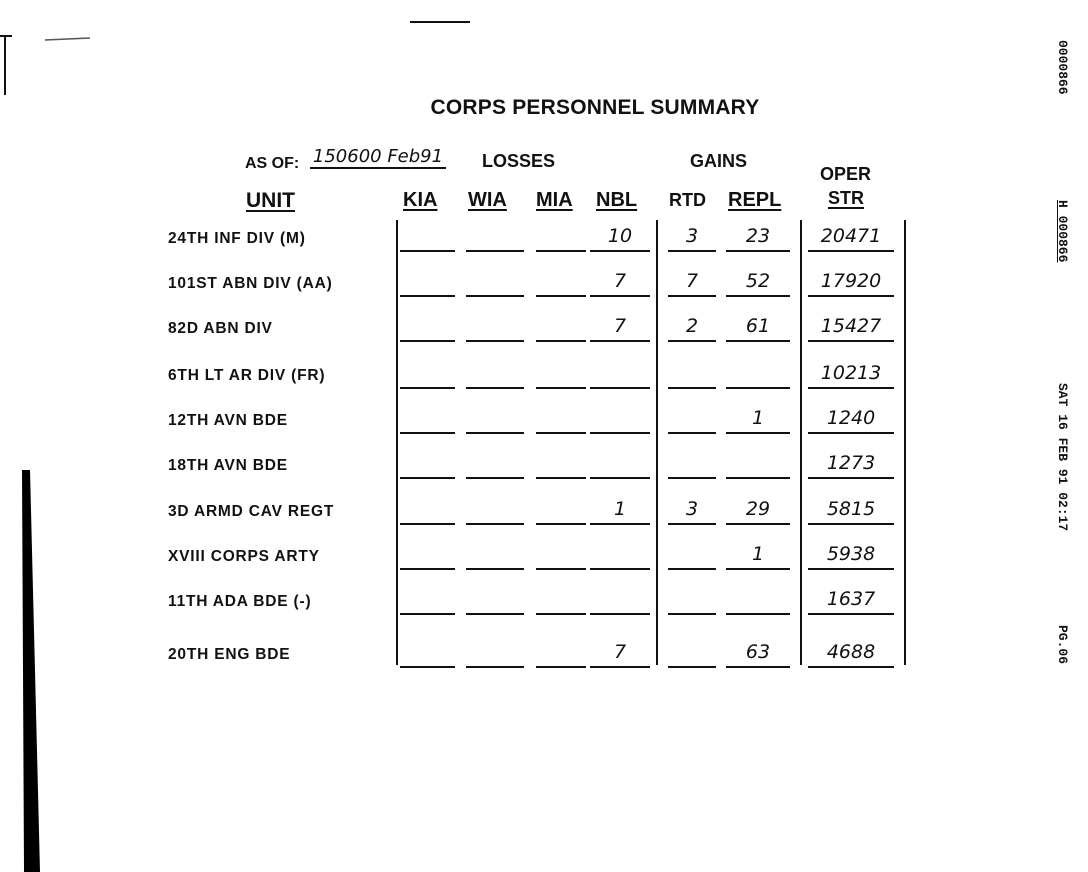 This screenshot has width=1088, height=872. I want to click on column-kia: KIA, so click(420, 200).